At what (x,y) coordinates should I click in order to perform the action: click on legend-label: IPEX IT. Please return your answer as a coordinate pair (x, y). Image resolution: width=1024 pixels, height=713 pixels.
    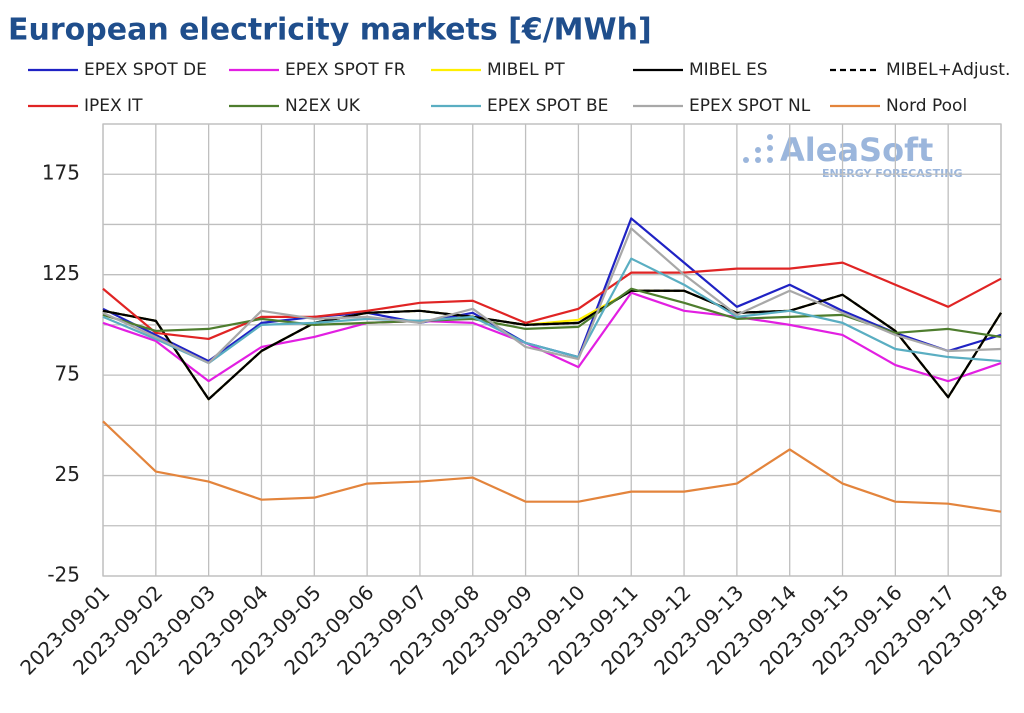
    Looking at the image, I should click on (113, 106).